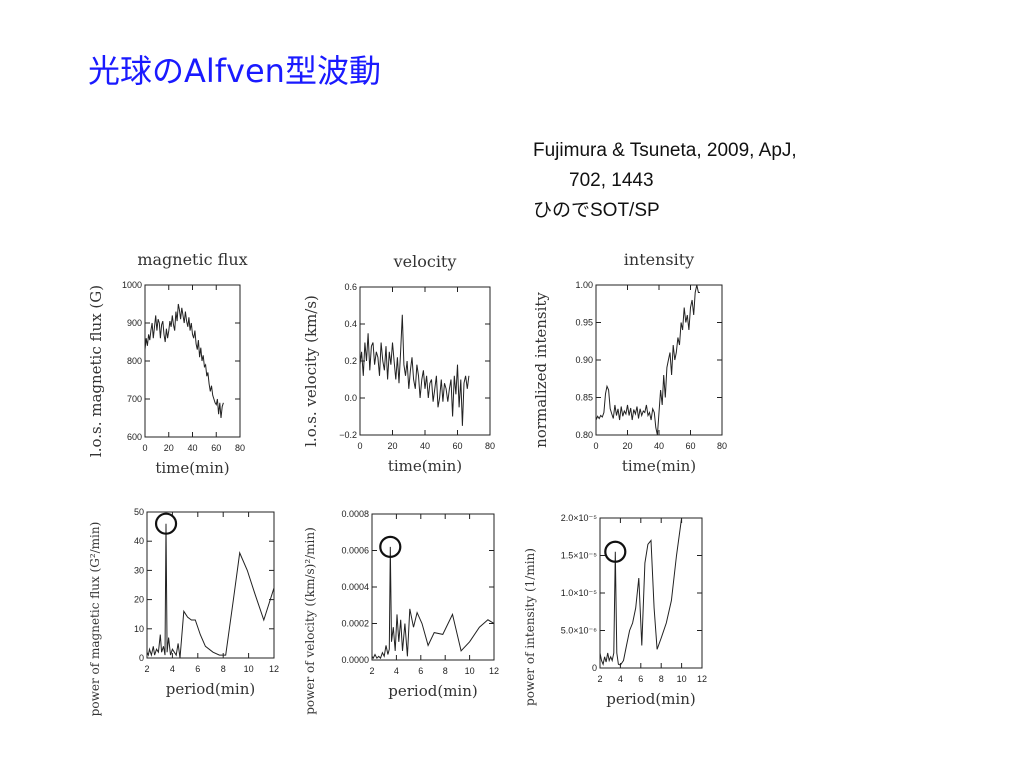 The image size is (1024, 768). Describe the element at coordinates (311, 371) in the screenshot. I see `y-axis-label: l.o.s. velocity (km/s)` at that location.